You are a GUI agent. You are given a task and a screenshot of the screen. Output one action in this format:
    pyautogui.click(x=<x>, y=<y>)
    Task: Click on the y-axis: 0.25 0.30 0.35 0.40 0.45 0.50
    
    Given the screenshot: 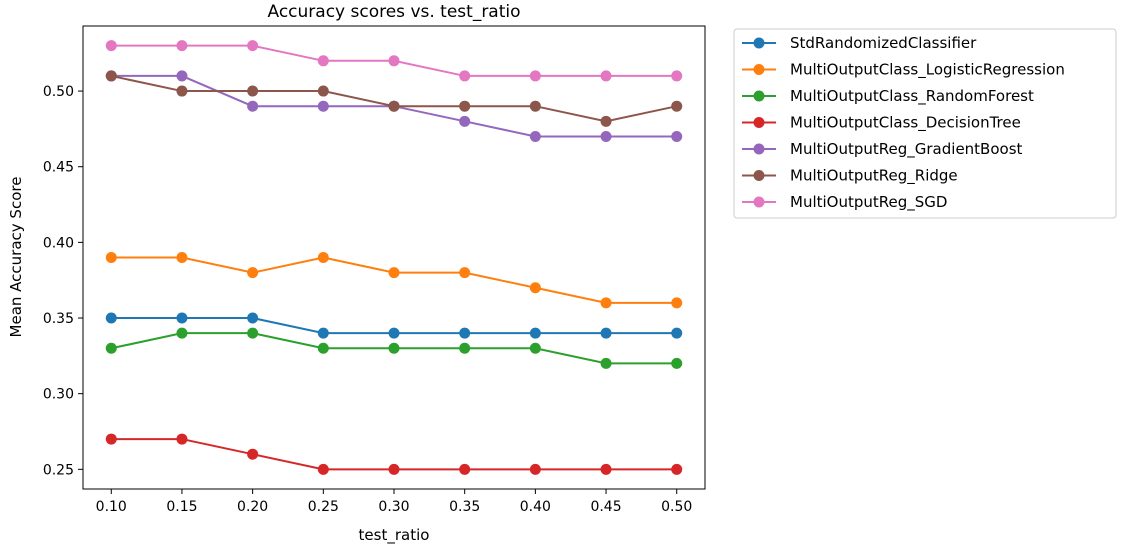 What is the action you would take?
    pyautogui.click(x=63, y=281)
    